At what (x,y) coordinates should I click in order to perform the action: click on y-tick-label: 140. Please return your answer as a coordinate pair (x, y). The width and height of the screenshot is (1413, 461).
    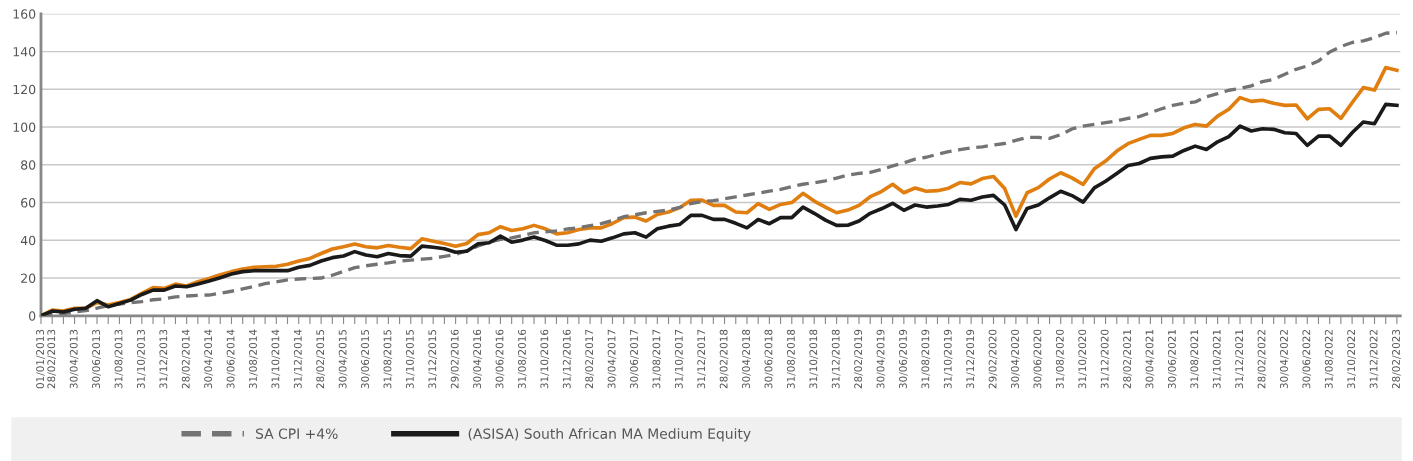
    Looking at the image, I should click on (24, 52).